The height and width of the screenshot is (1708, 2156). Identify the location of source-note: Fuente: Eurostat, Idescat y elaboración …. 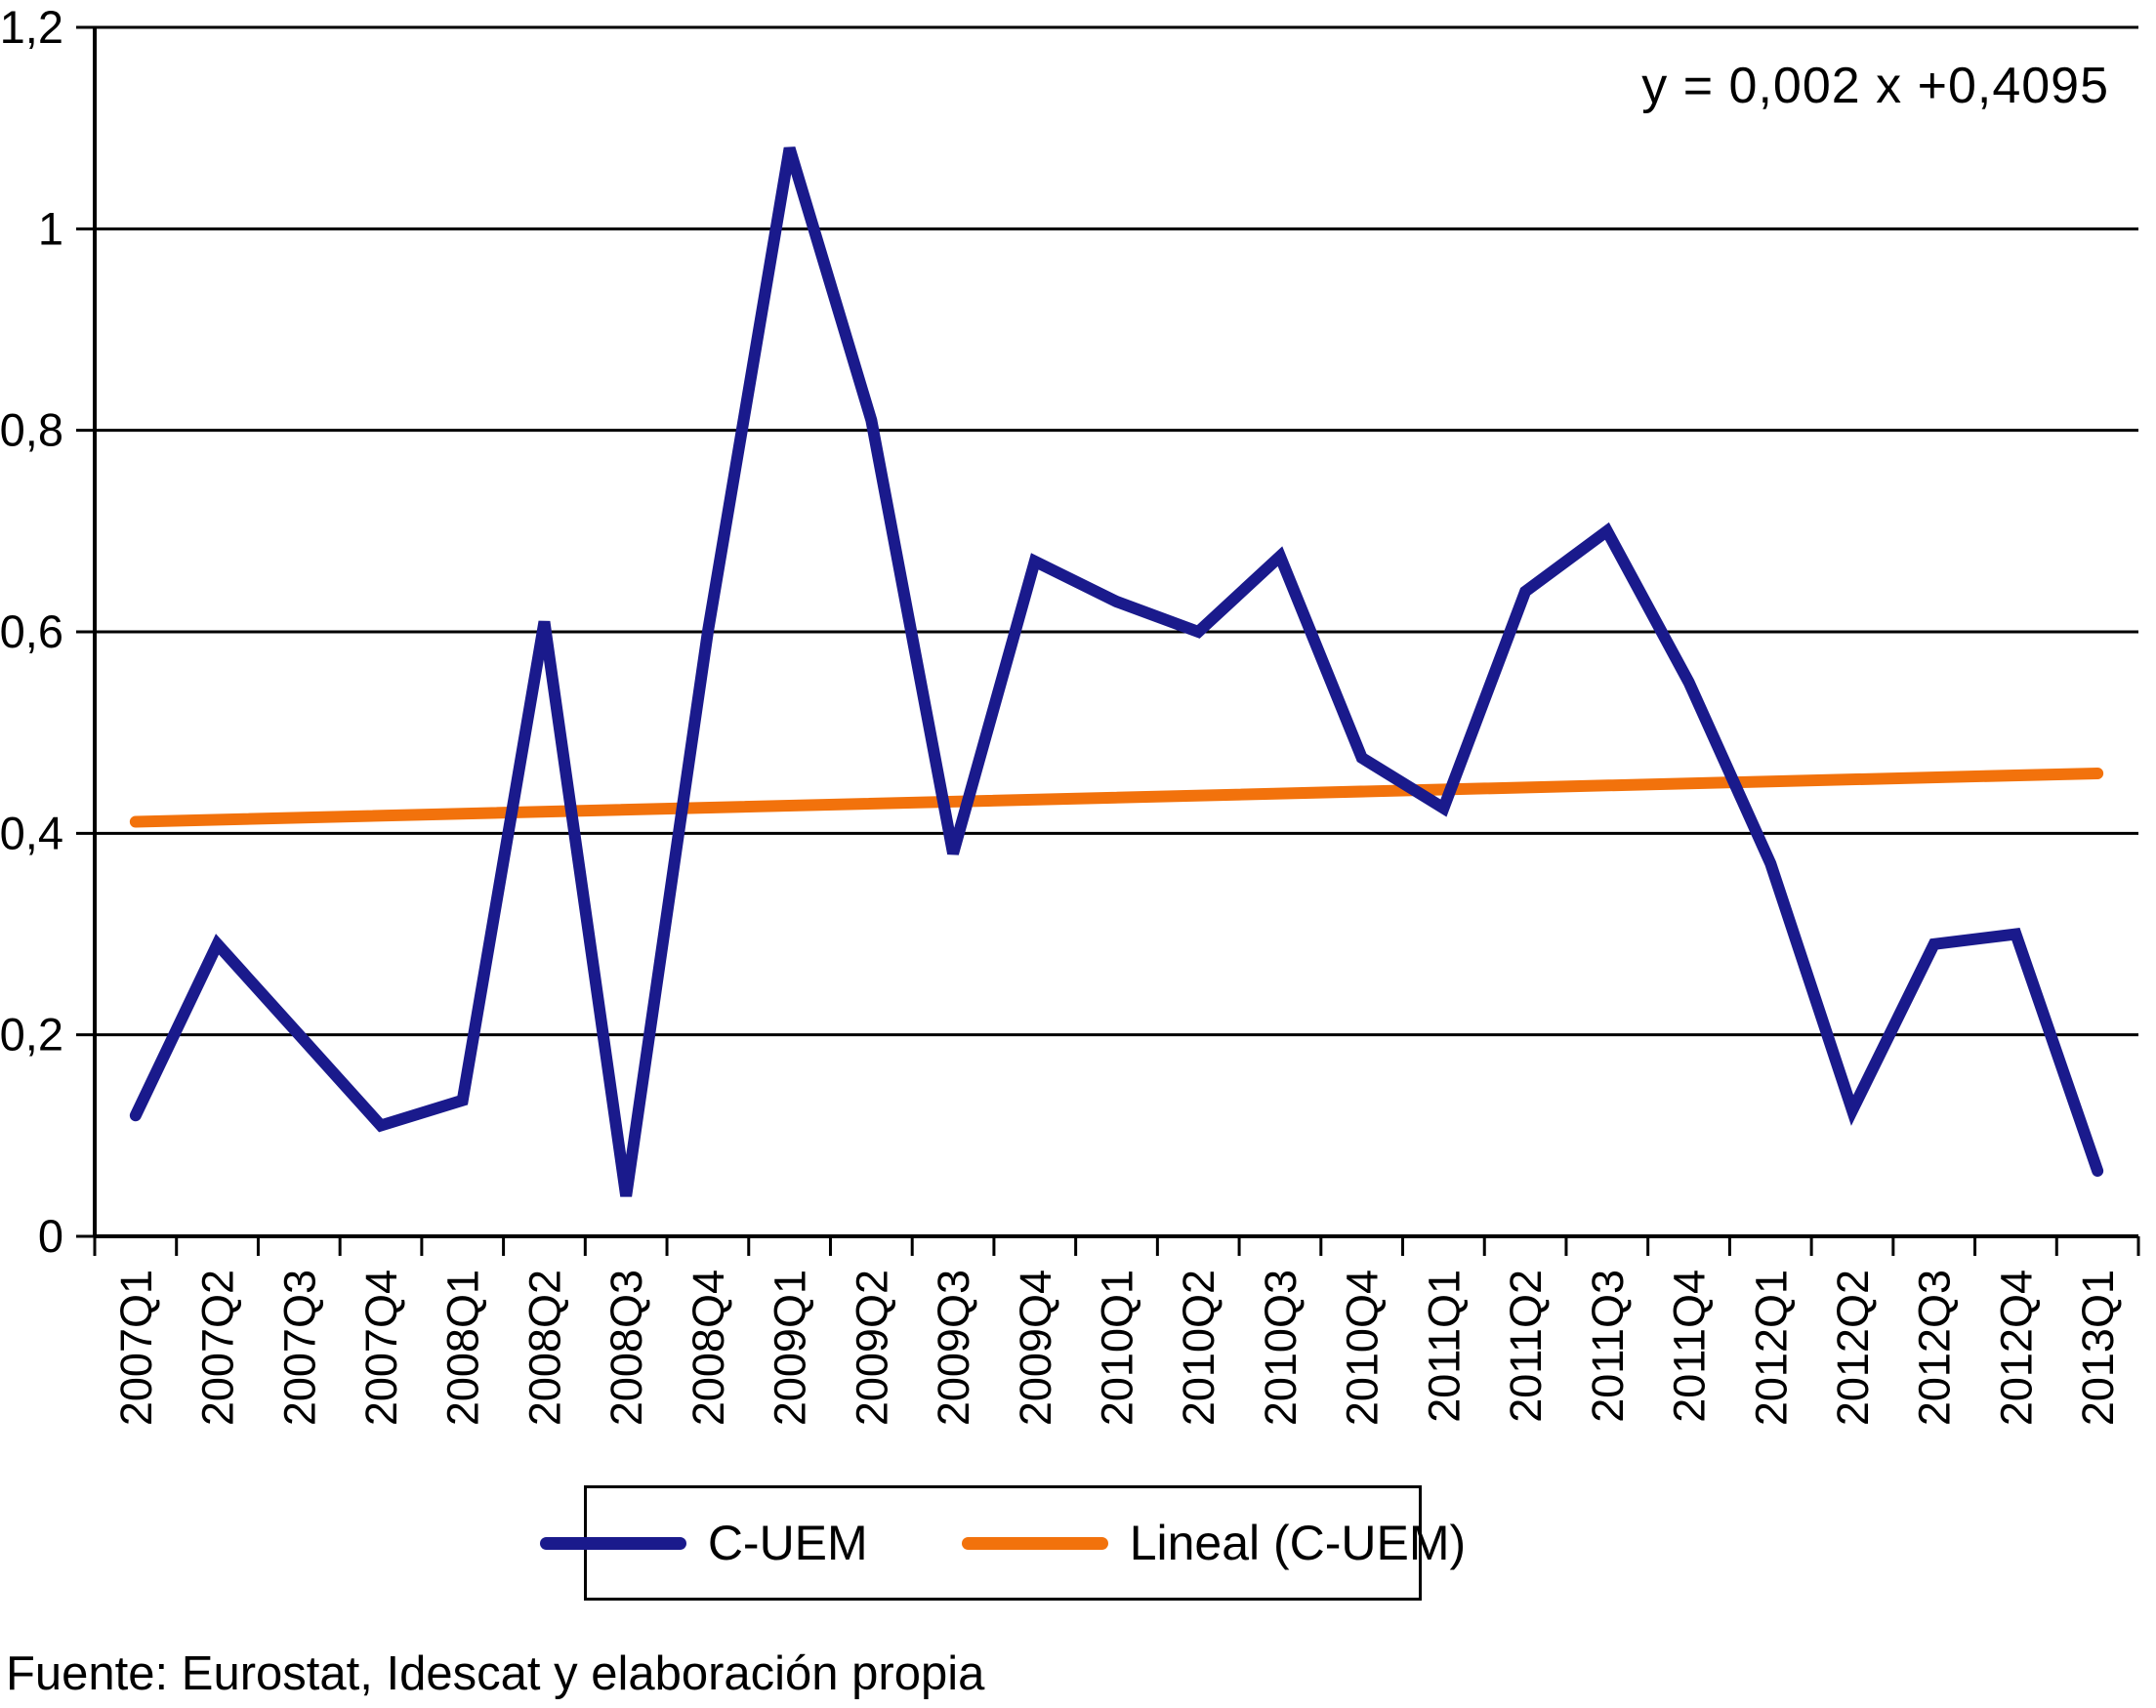
(495, 1674).